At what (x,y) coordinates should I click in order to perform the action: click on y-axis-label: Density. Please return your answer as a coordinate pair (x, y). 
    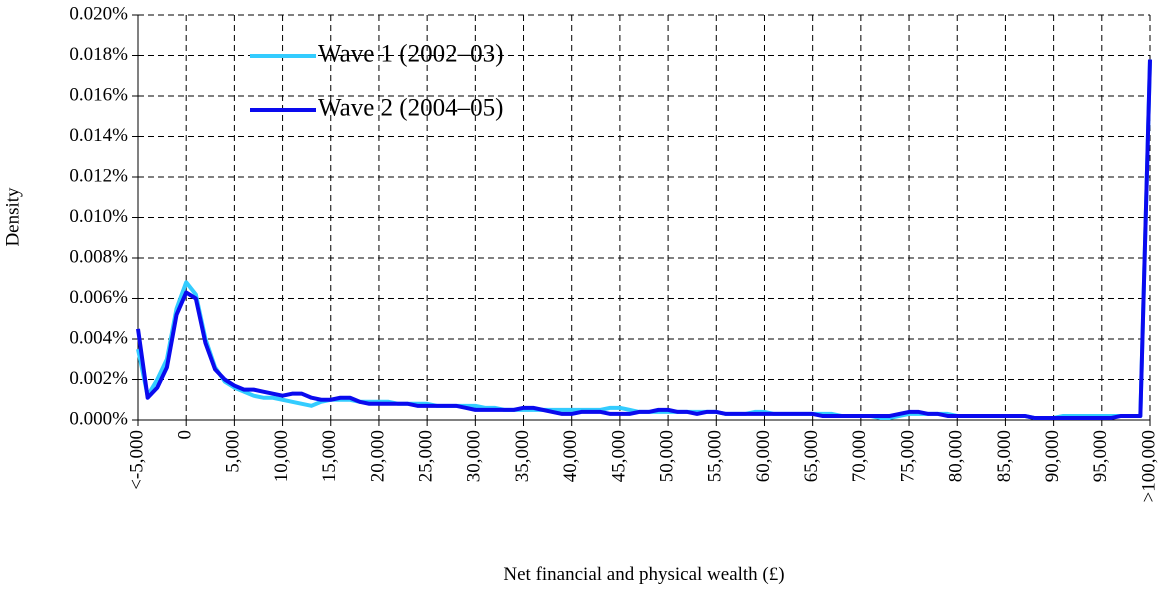
    Looking at the image, I should click on (12, 217).